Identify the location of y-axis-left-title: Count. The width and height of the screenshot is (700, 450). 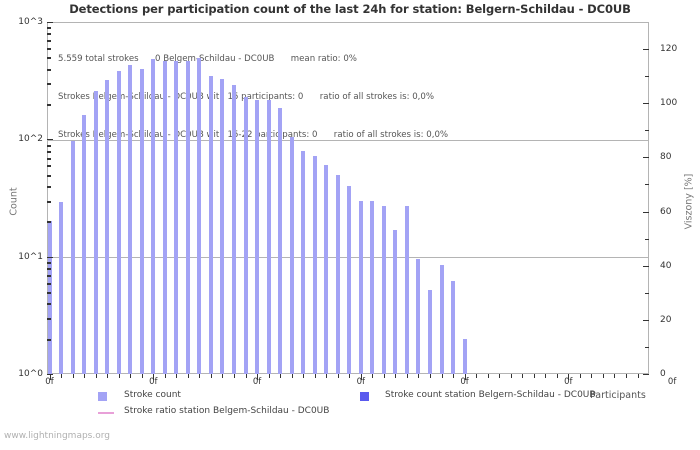
(14, 201).